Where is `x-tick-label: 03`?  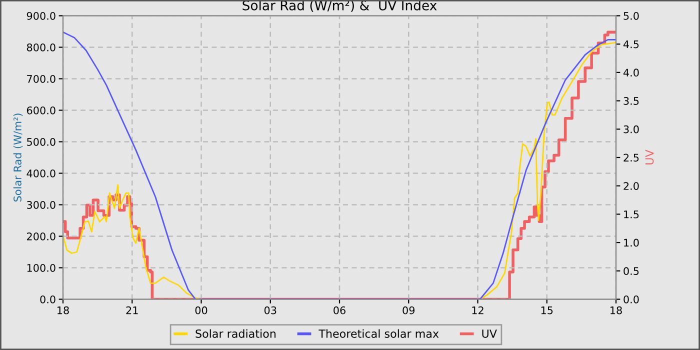 x-tick-label: 03 is located at coordinates (270, 310).